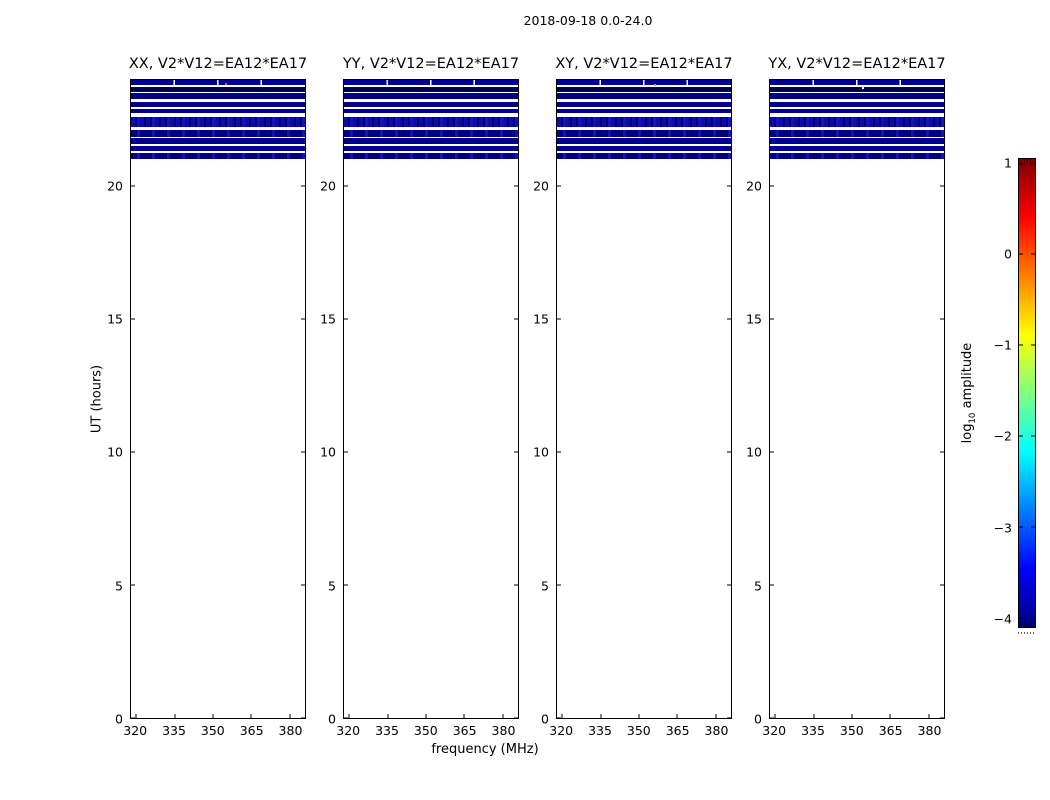 This screenshot has width=1050, height=800. Describe the element at coordinates (431, 399) in the screenshot. I see `heatmap-plot-area-yy` at that location.